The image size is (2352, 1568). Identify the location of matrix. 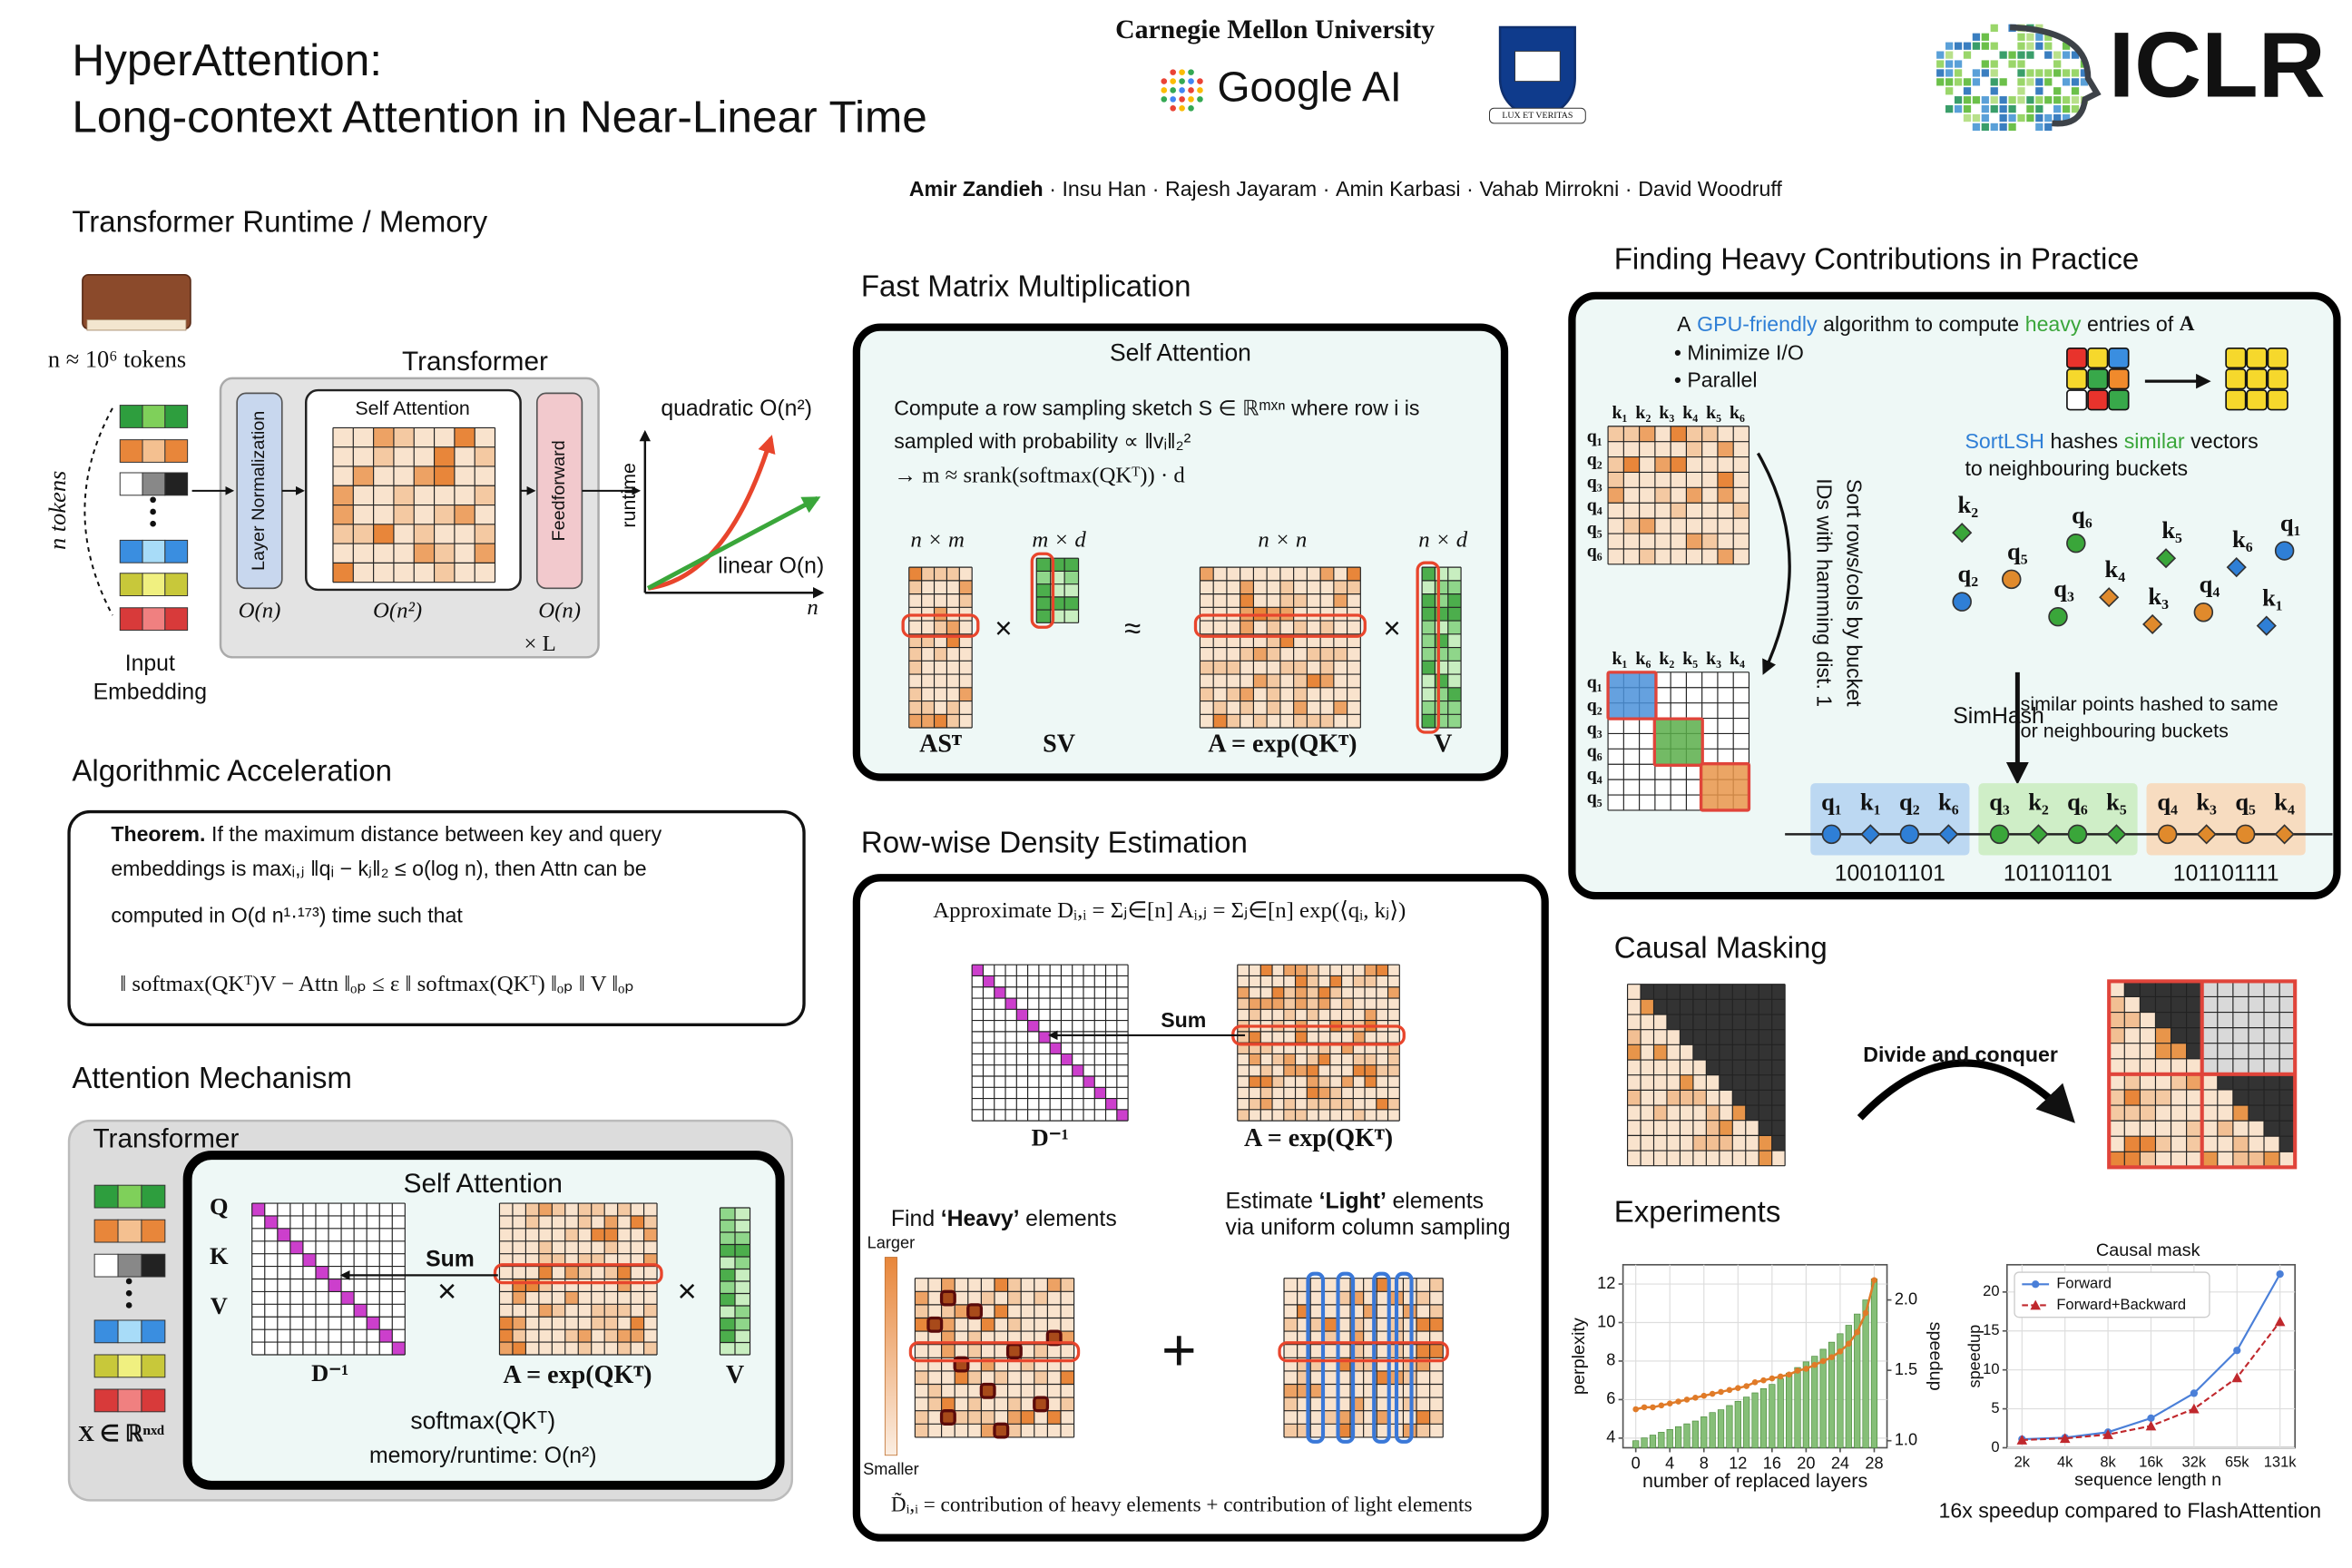
(940, 647).